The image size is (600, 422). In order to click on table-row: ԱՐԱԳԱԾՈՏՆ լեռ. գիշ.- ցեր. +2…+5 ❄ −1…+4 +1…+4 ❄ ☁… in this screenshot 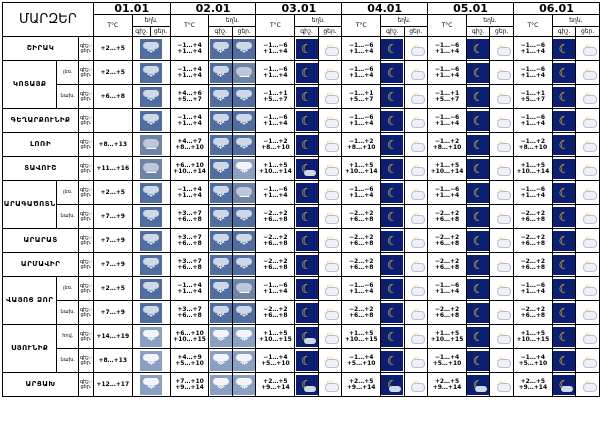, I will do `click(300, 204)`.